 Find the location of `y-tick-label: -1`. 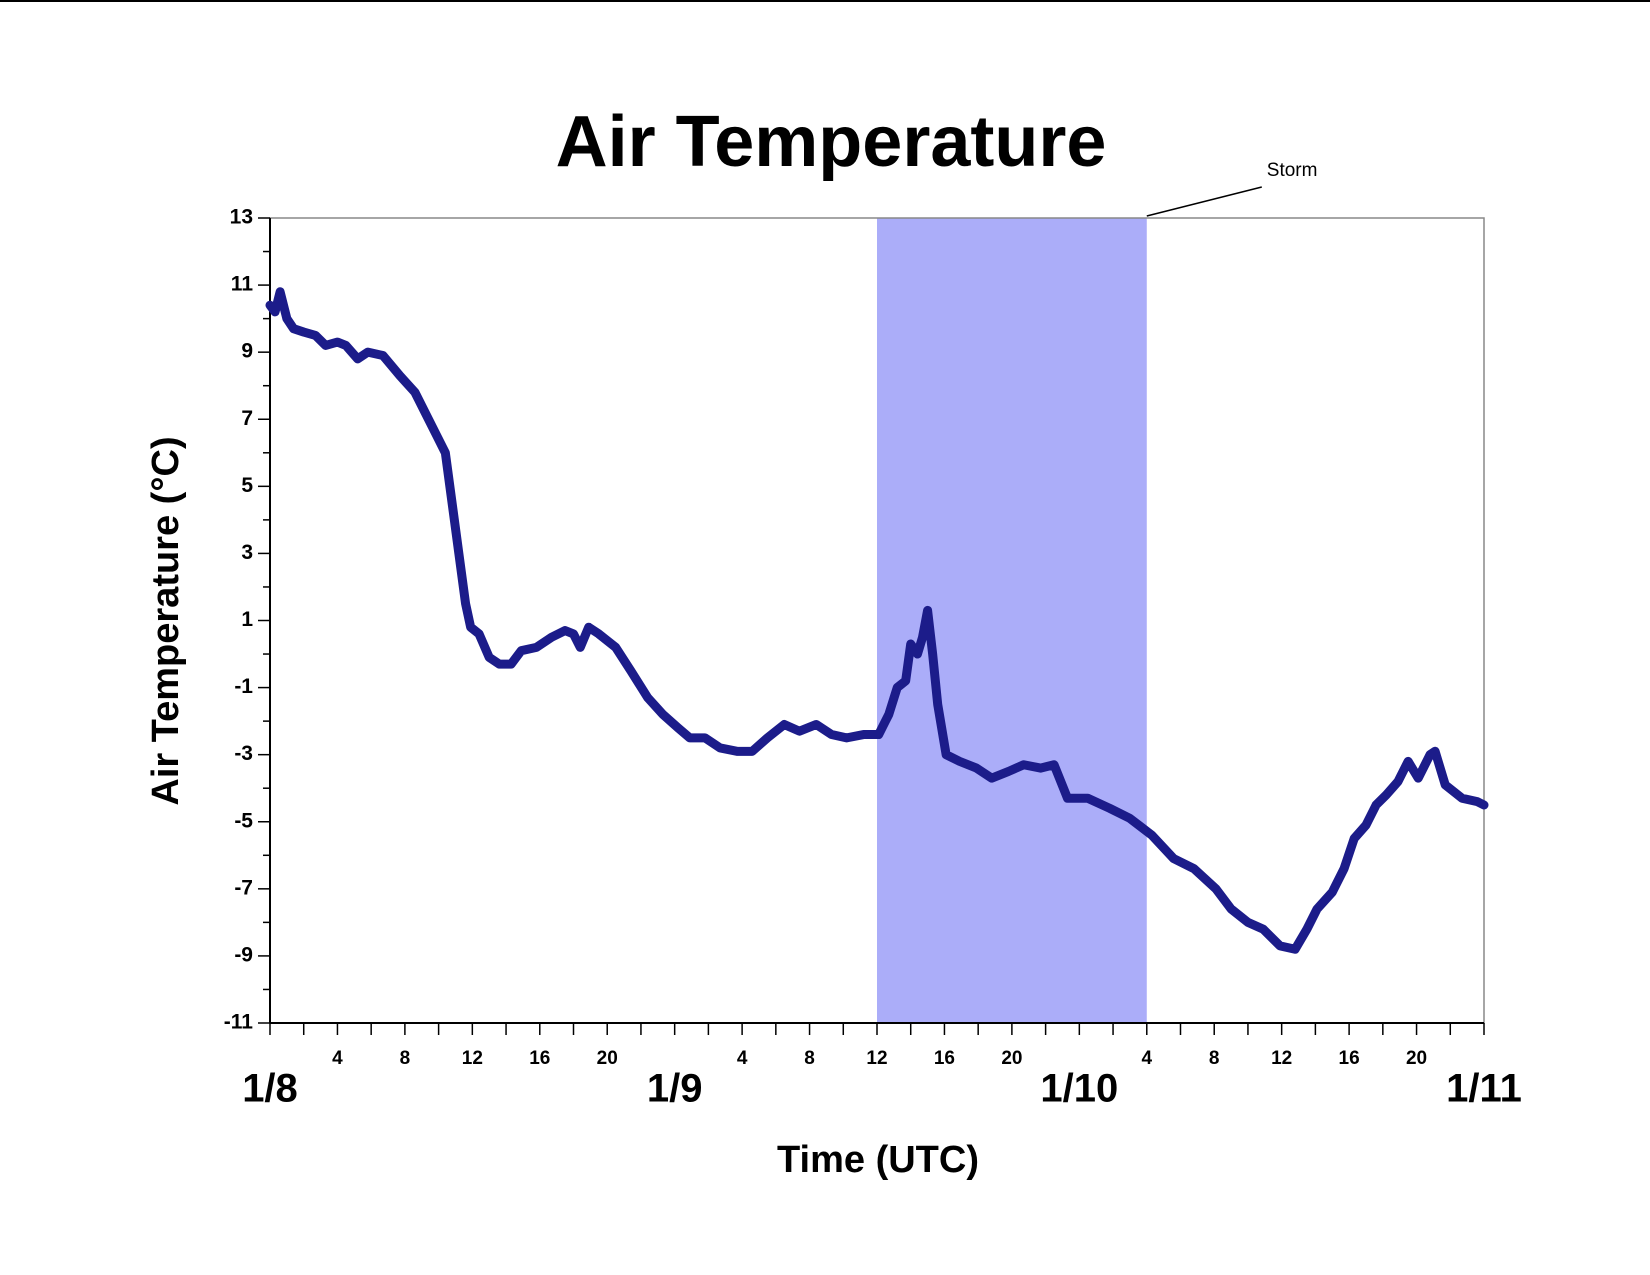

y-tick-label: -1 is located at coordinates (243, 686).